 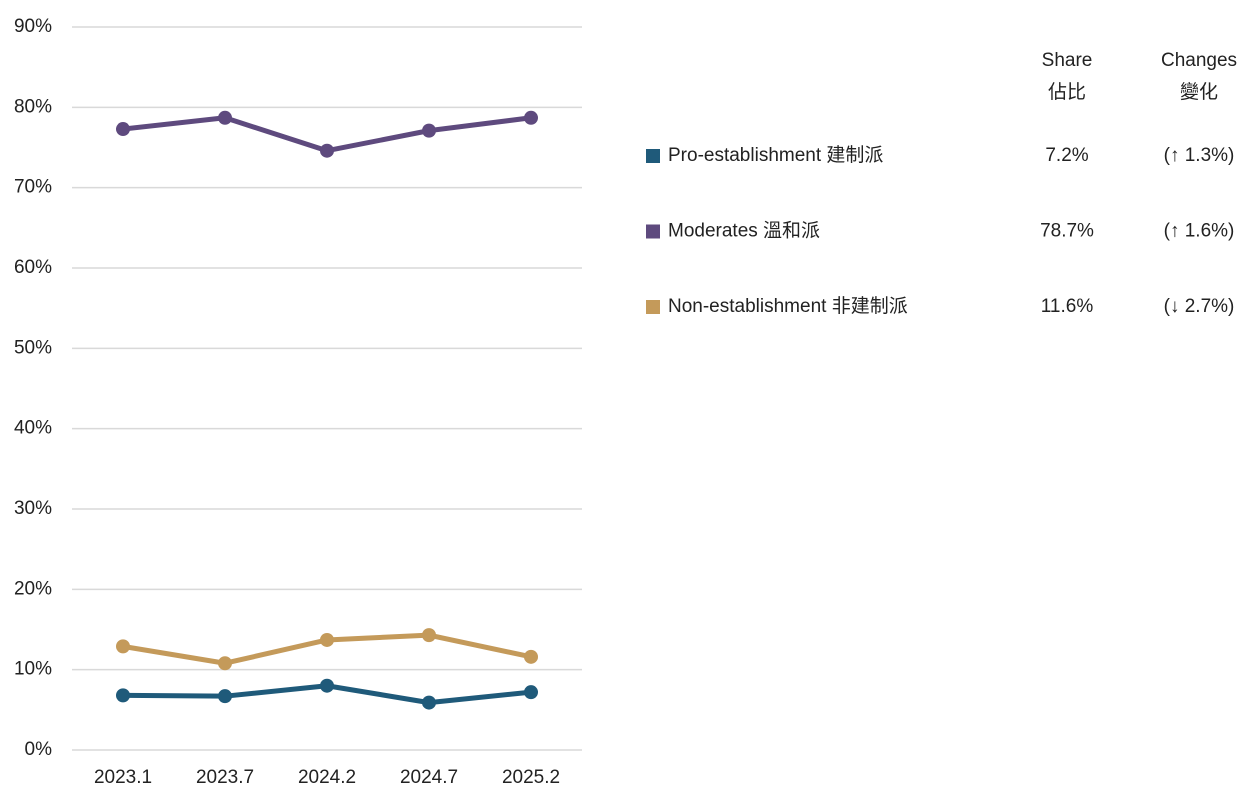 What do you see at coordinates (1199, 231) in the screenshot?
I see `change-value: (↑ 1.6%)` at bounding box center [1199, 231].